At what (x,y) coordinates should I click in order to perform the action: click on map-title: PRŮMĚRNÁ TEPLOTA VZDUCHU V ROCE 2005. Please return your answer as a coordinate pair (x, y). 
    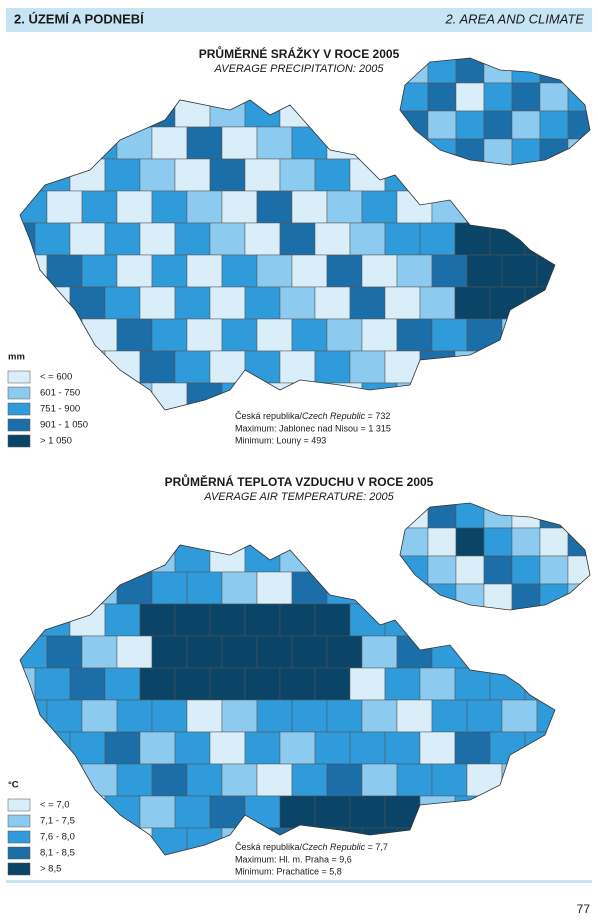
    Looking at the image, I should click on (299, 481).